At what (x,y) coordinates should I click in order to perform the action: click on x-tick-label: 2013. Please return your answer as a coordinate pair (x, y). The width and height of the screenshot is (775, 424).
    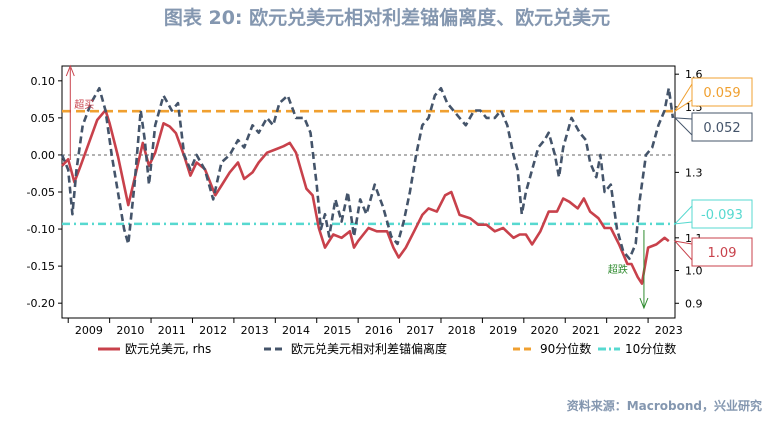
    Looking at the image, I should click on (255, 330).